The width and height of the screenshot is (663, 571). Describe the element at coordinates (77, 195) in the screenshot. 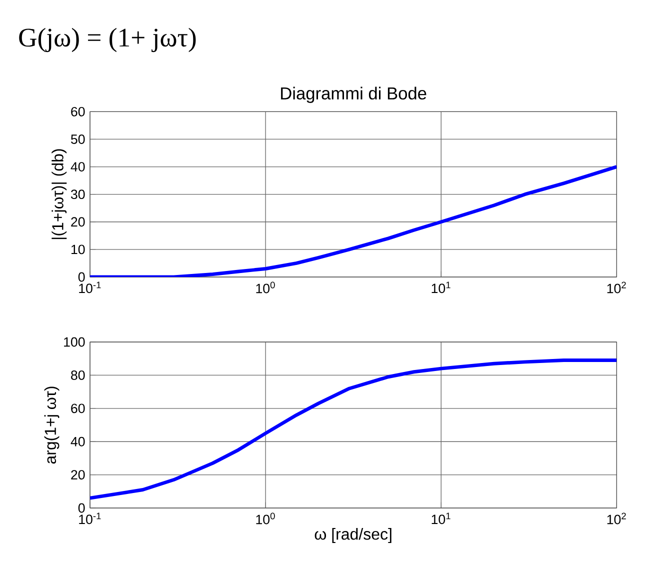

I see `y-tick-label: 30` at that location.